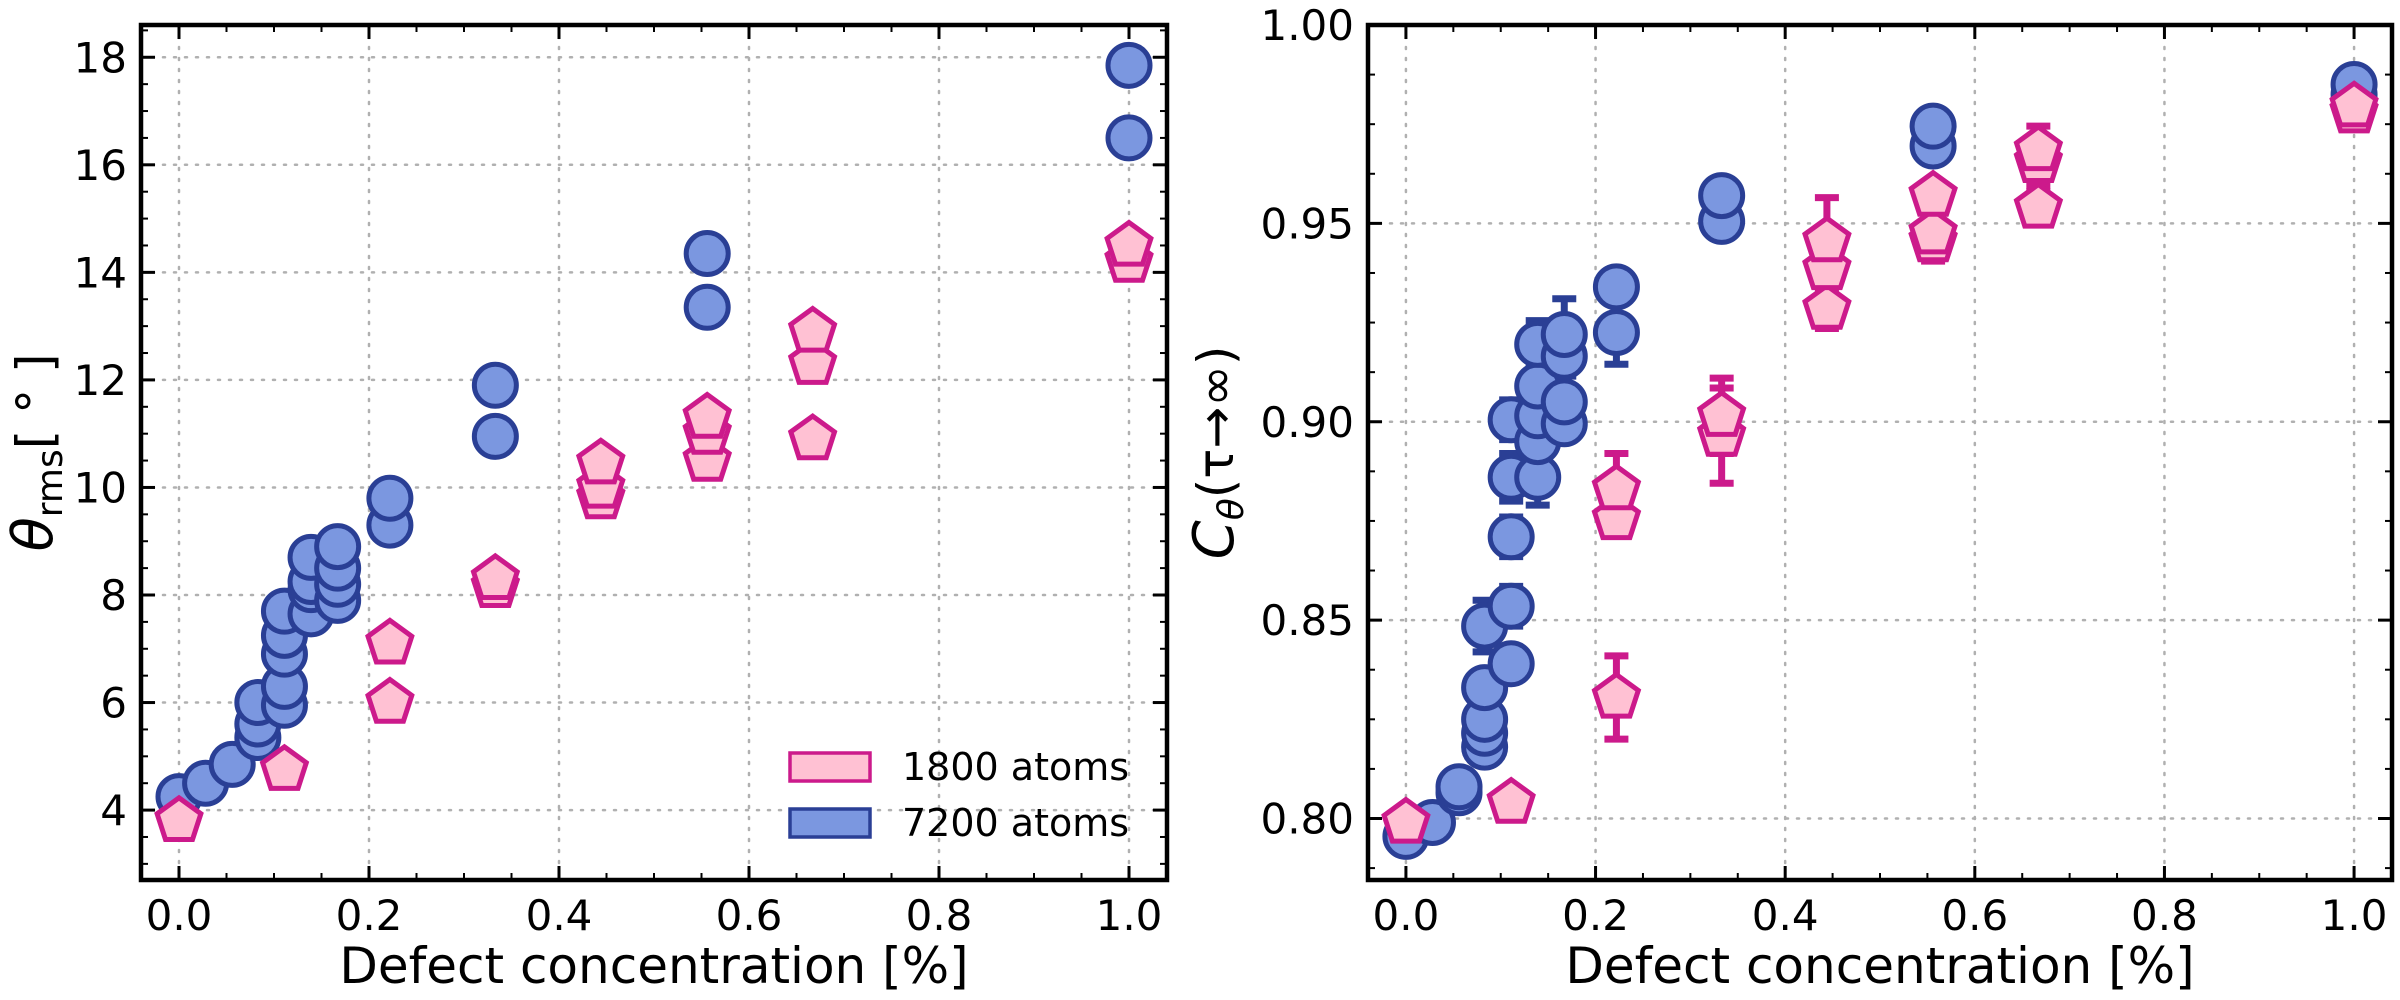  I want to click on y-tick-label: 16, so click(100, 165).